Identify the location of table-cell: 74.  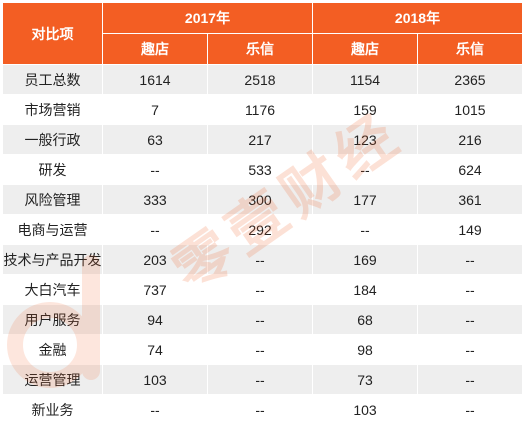
(155, 349).